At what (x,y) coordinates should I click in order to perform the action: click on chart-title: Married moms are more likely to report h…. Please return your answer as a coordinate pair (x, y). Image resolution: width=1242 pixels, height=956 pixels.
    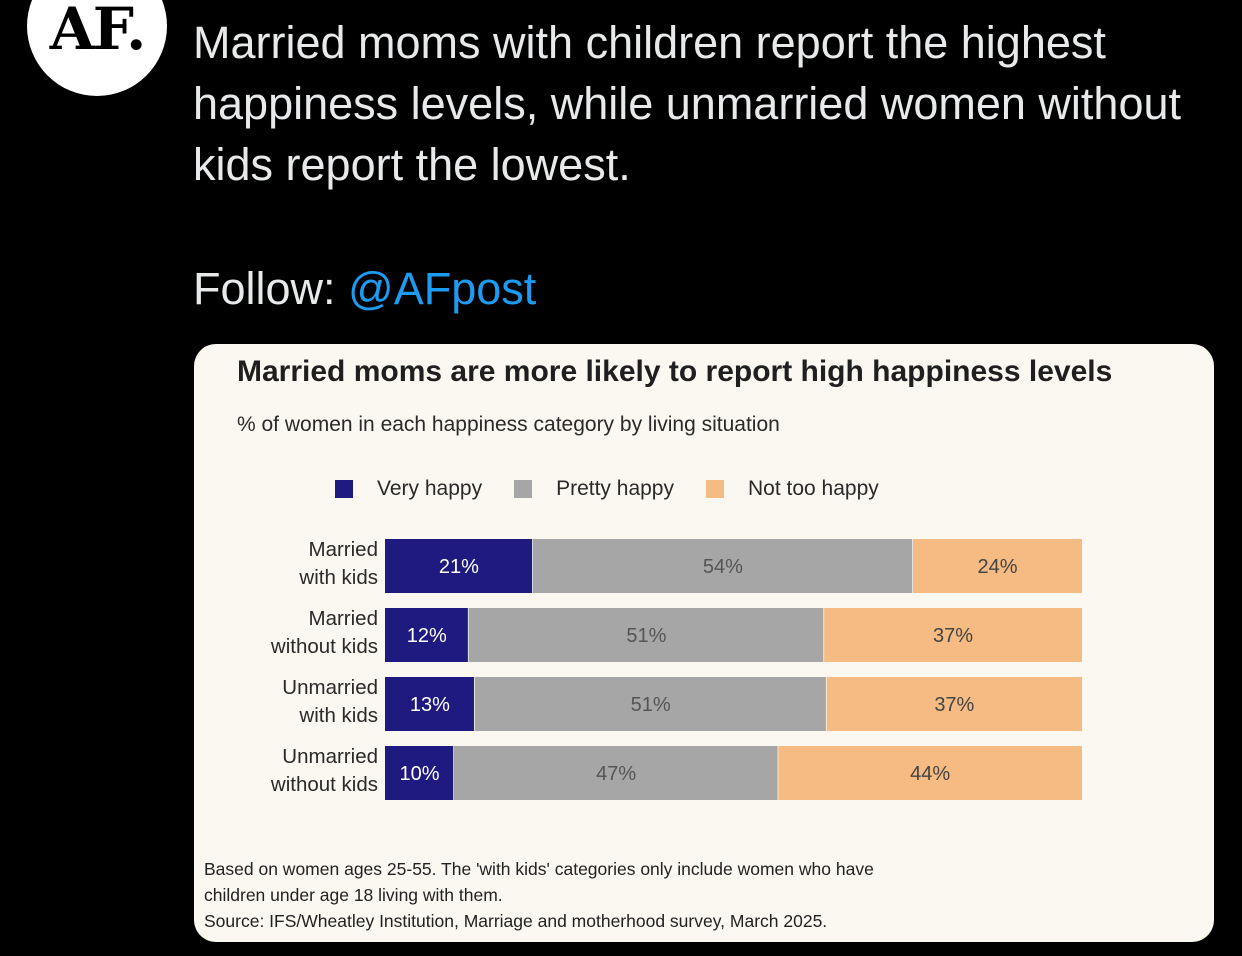
    Looking at the image, I should click on (675, 371).